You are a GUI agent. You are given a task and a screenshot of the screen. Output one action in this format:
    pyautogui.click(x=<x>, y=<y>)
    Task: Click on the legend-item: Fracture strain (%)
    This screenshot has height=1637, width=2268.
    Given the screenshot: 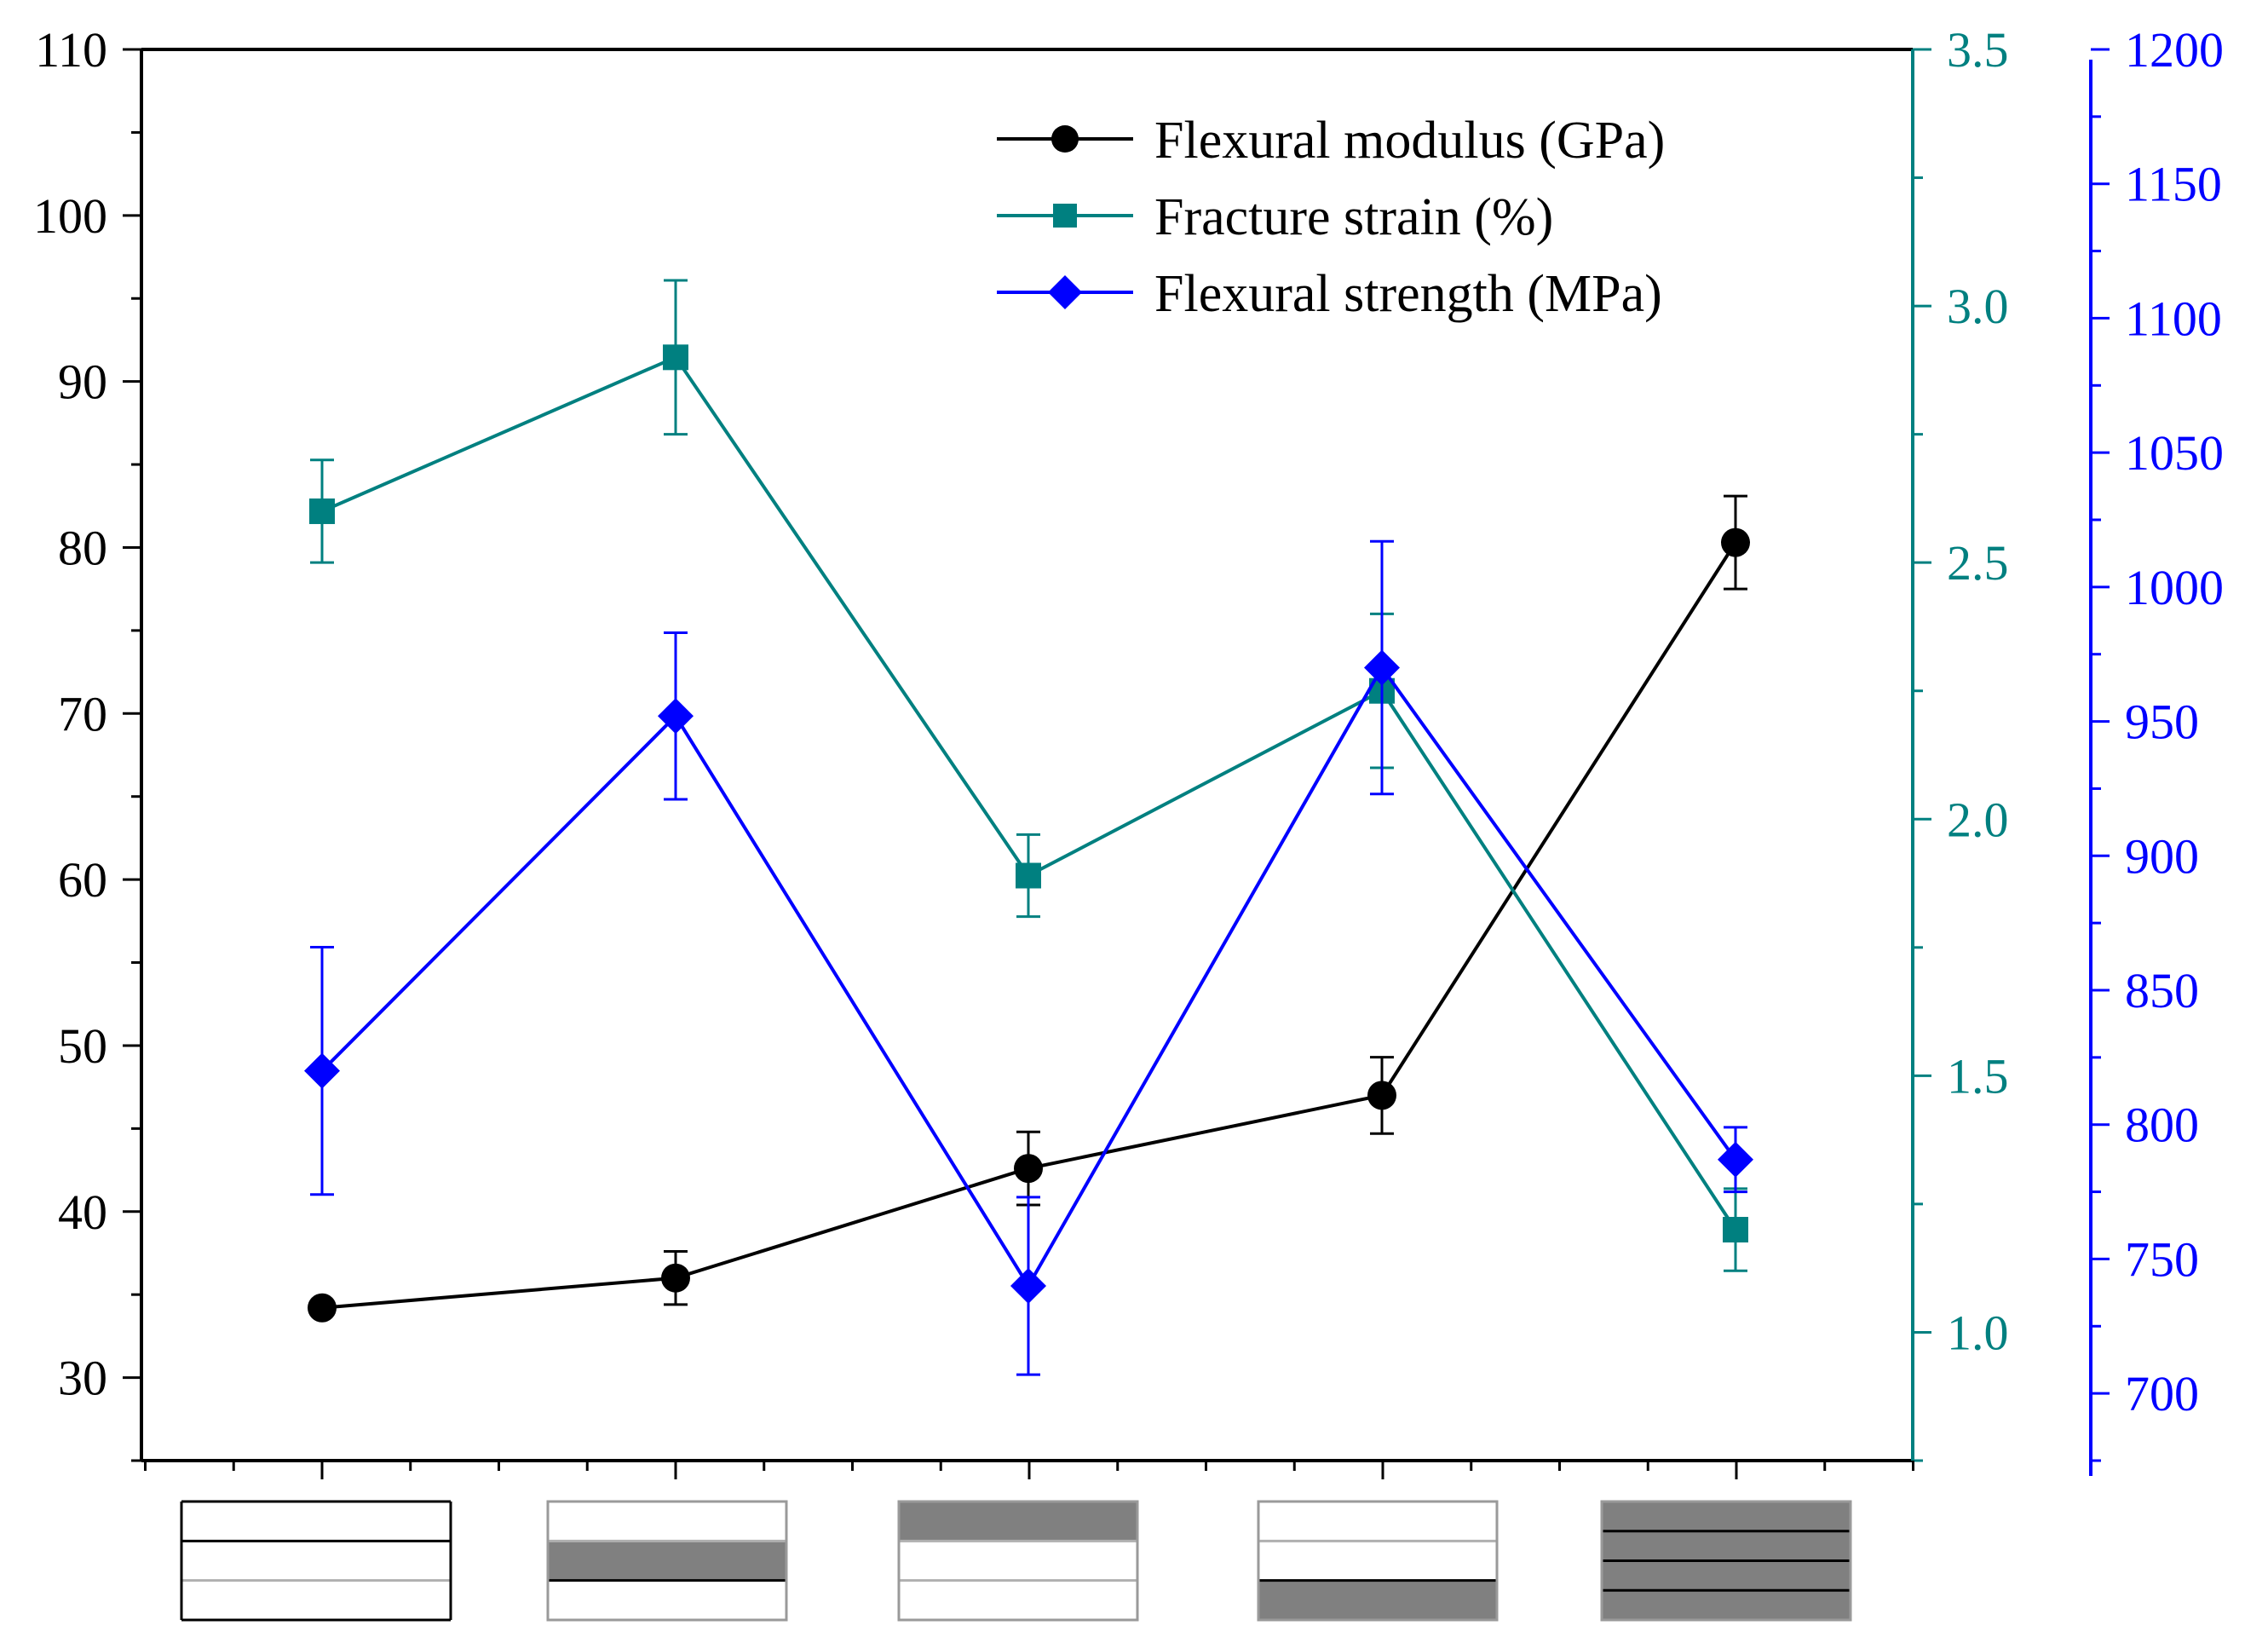 What is the action you would take?
    pyautogui.click(x=1275, y=217)
    